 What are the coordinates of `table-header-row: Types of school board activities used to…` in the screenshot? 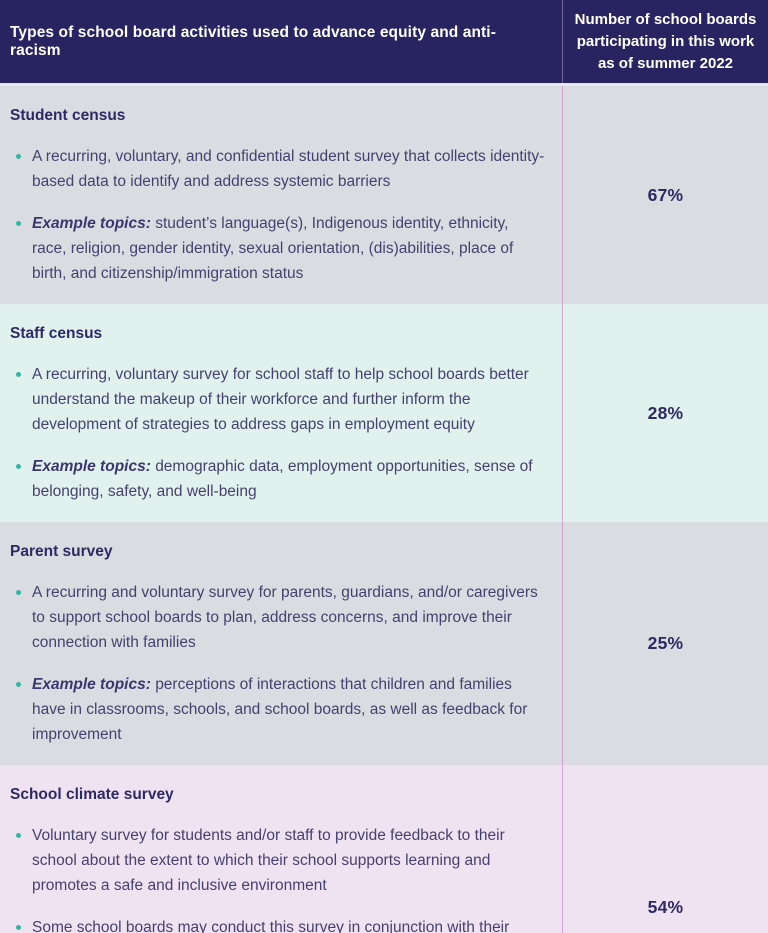 It's located at (384, 41).